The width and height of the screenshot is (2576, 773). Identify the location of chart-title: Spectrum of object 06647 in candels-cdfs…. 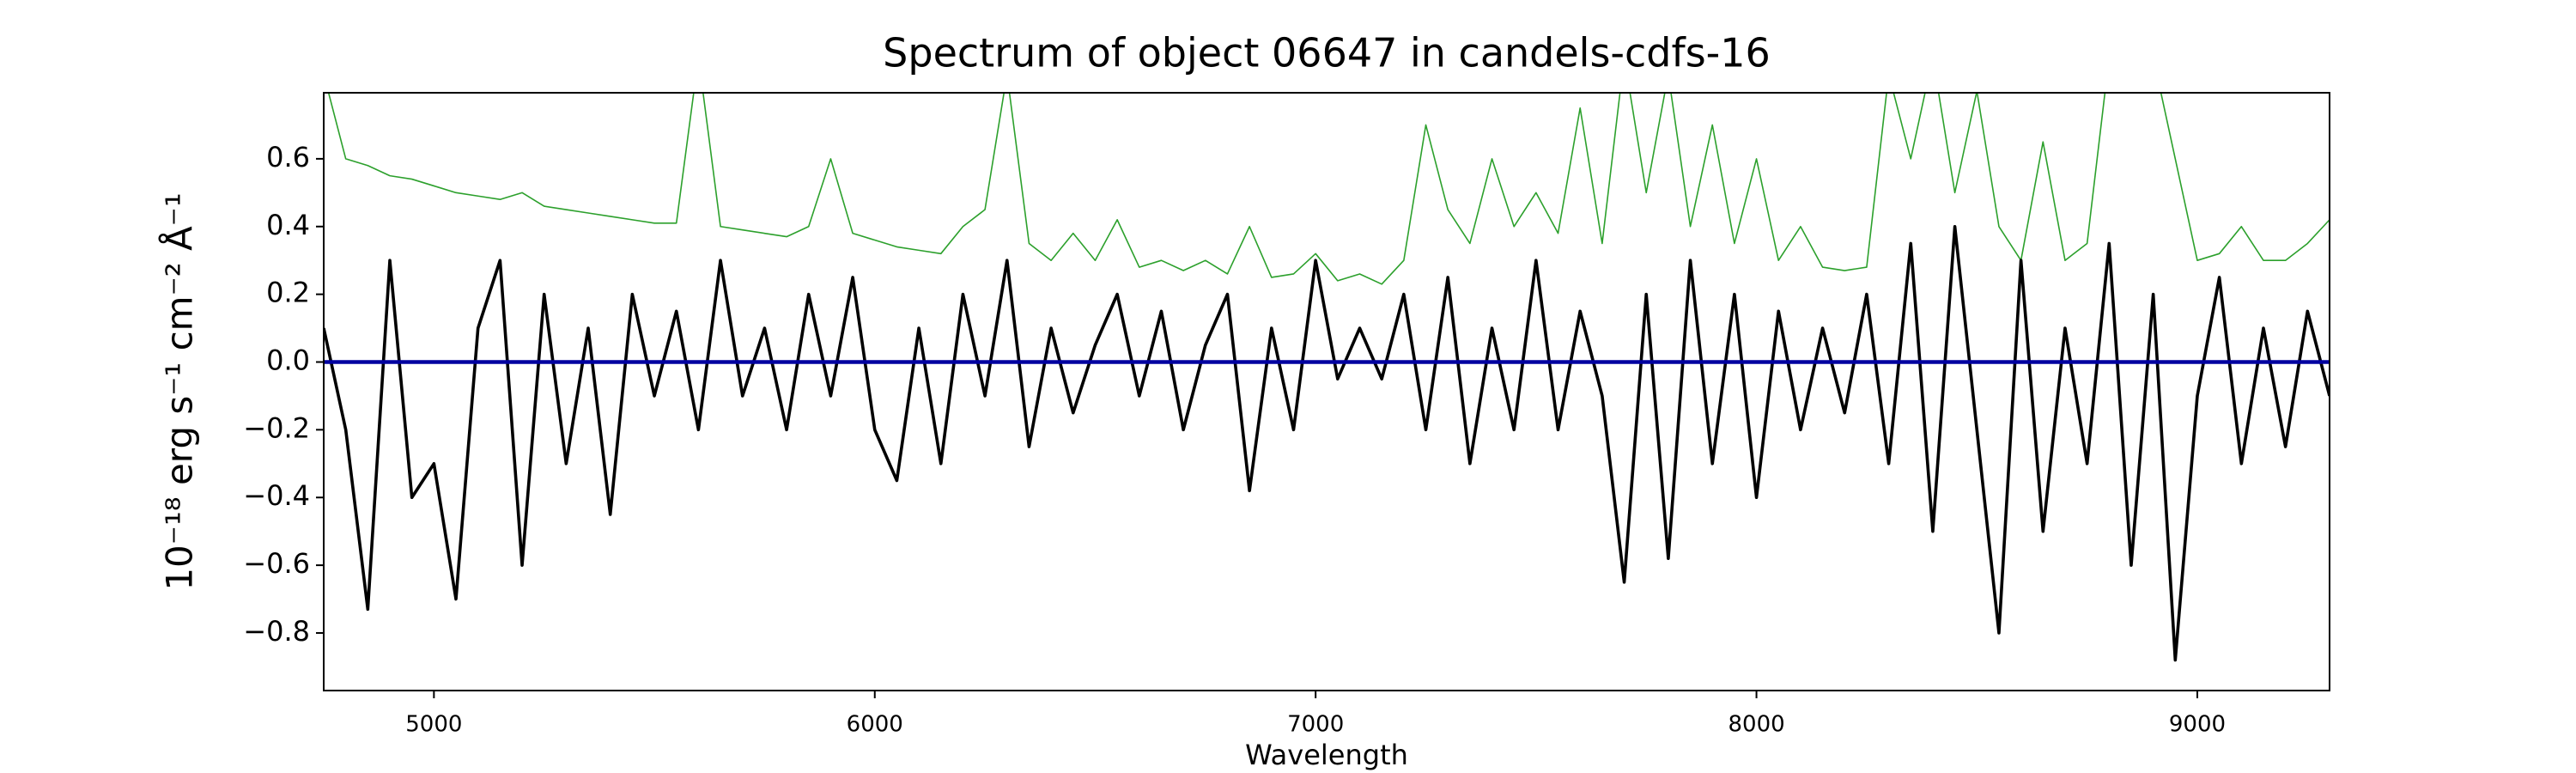
(1327, 53).